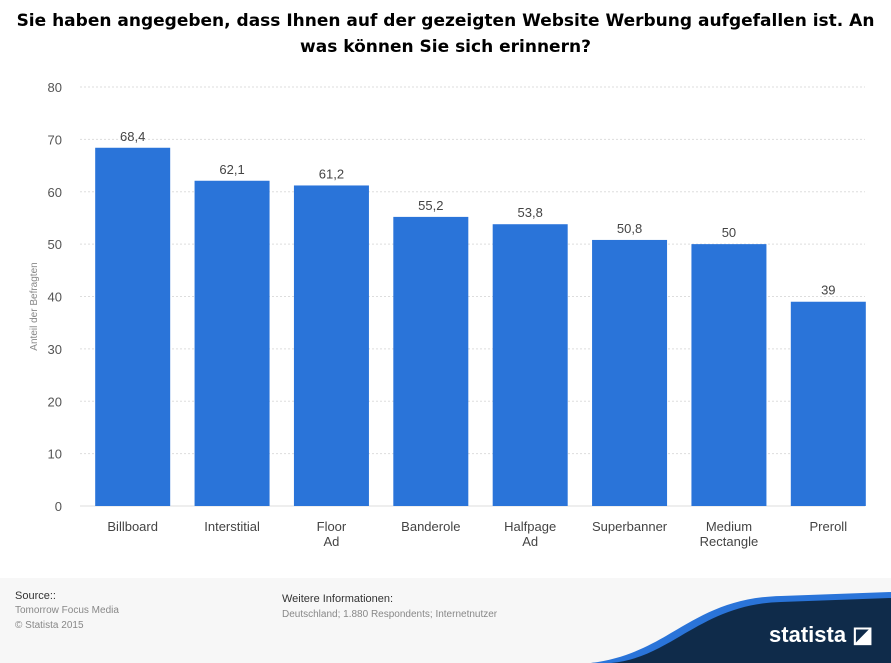 The width and height of the screenshot is (891, 663). What do you see at coordinates (741, 627) in the screenshot?
I see `logo-swoosh` at bounding box center [741, 627].